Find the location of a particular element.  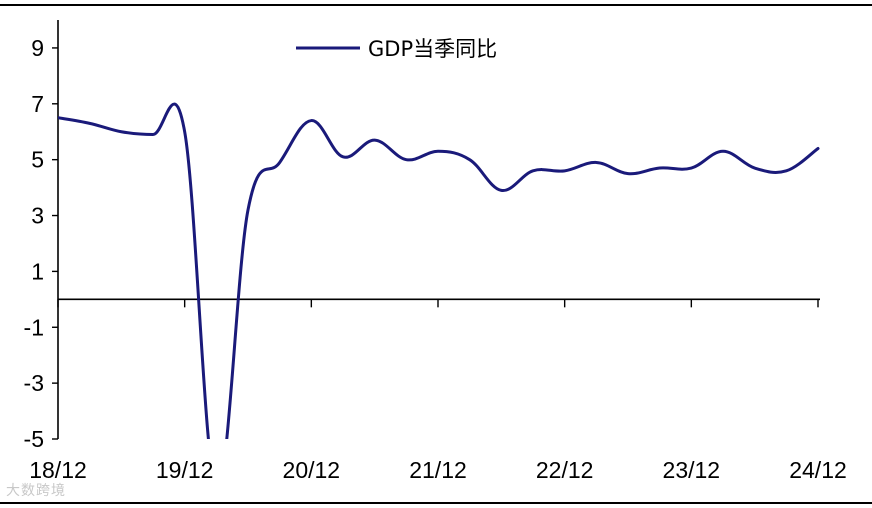

legend-label: GDP当季同比 is located at coordinates (432, 49).